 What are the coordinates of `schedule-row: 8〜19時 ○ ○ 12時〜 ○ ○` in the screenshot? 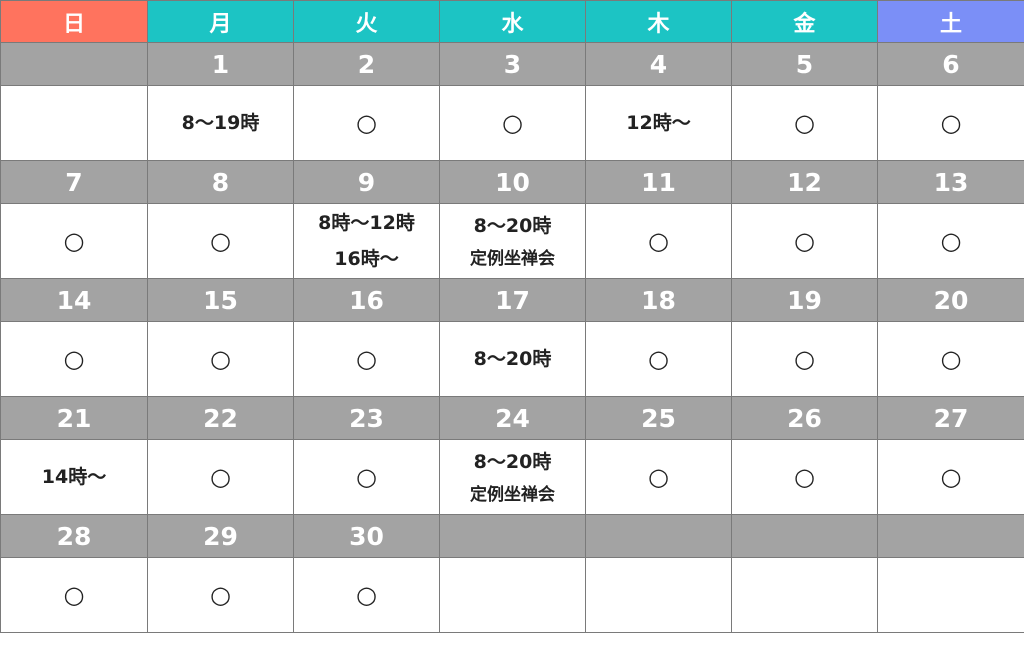 It's located at (512, 123).